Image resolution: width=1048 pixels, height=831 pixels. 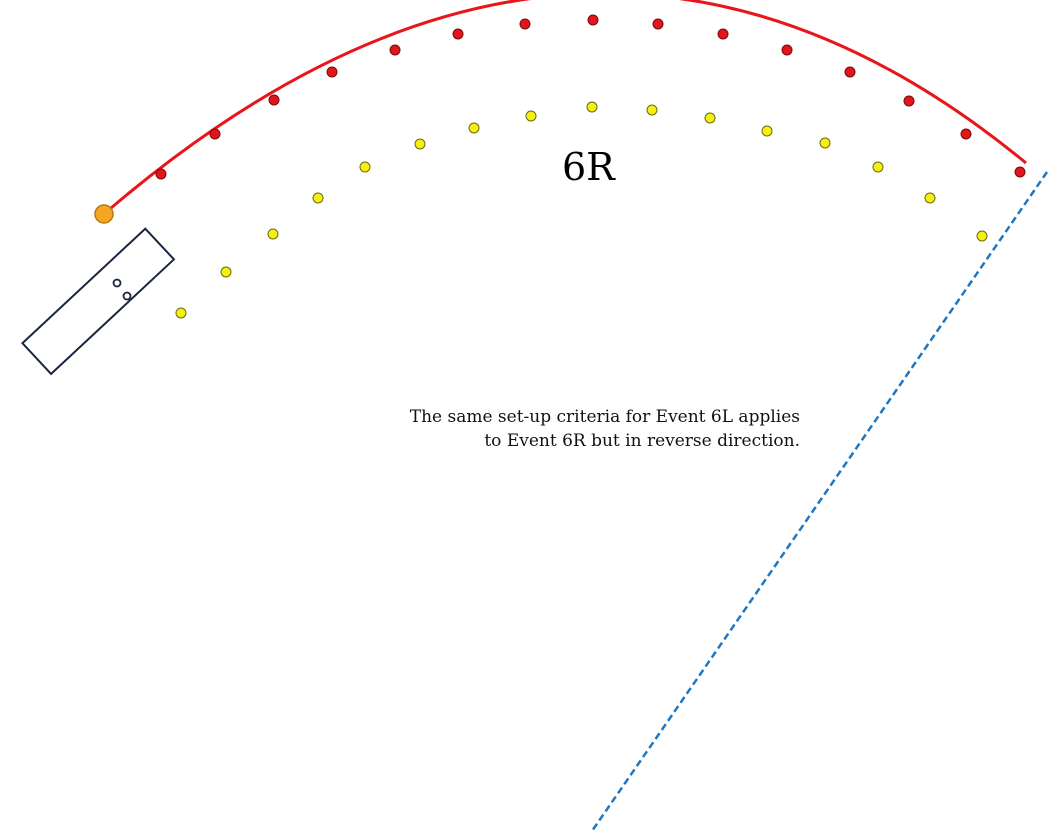 I want to click on setup-note-line-2: to Event 6R but in reverse direction., so click(x=642, y=441).